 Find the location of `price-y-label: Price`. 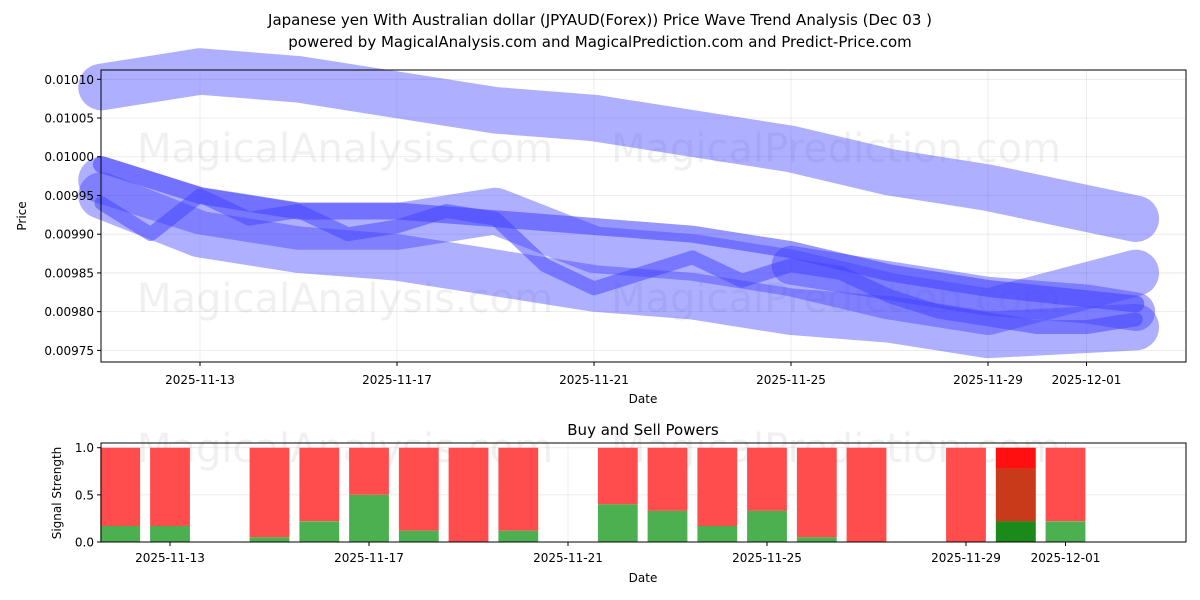

price-y-label: Price is located at coordinates (22, 215).